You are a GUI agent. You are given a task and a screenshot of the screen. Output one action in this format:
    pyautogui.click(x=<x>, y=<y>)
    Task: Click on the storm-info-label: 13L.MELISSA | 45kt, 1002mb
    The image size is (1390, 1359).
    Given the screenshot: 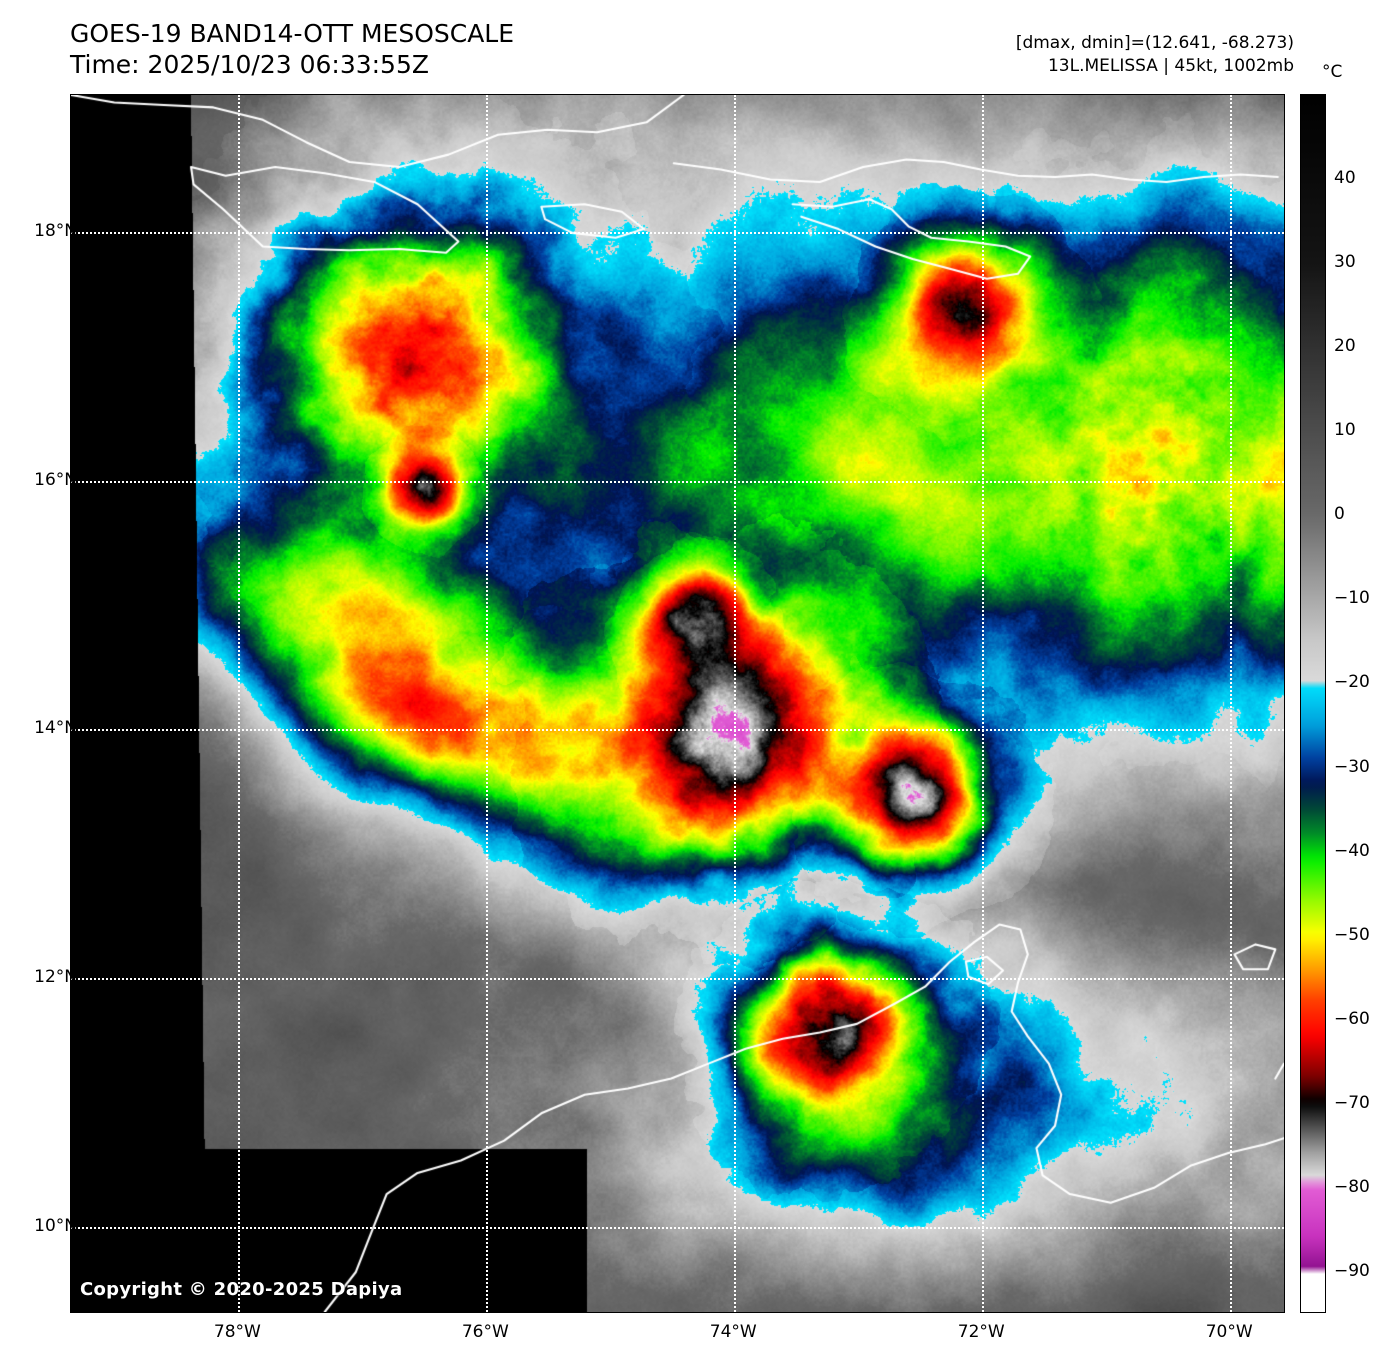 What is the action you would take?
    pyautogui.click(x=1170, y=66)
    